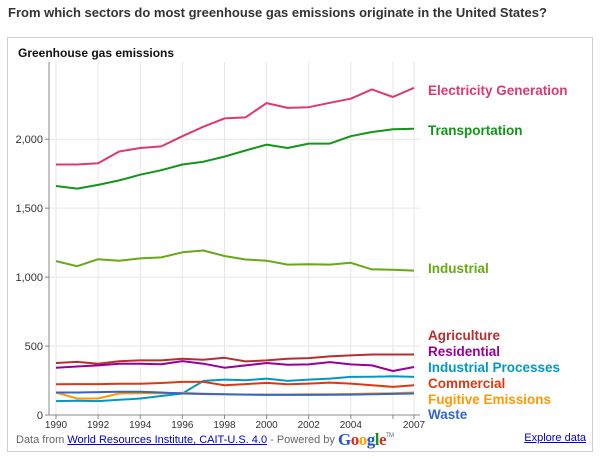  Describe the element at coordinates (98, 425) in the screenshot. I see `x-tick-label: 1992` at that location.